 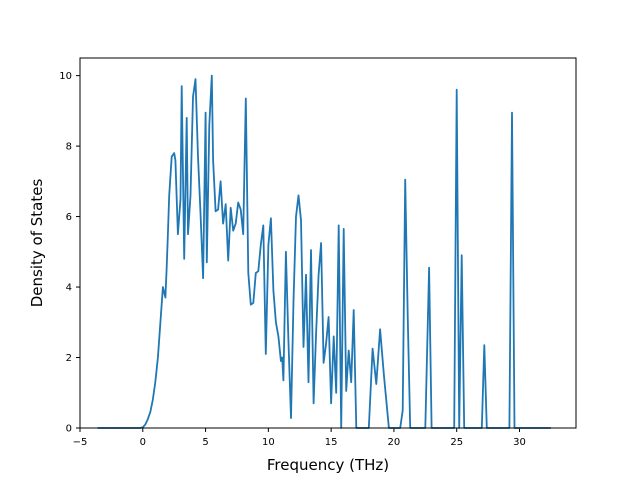 What do you see at coordinates (205, 442) in the screenshot?
I see `x-tick-label: 5` at bounding box center [205, 442].